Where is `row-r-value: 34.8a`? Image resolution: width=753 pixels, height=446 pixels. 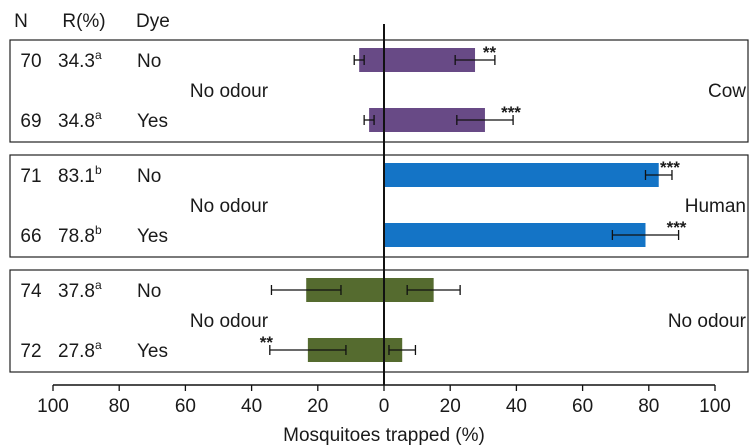 row-r-value: 34.8a is located at coordinates (80, 120).